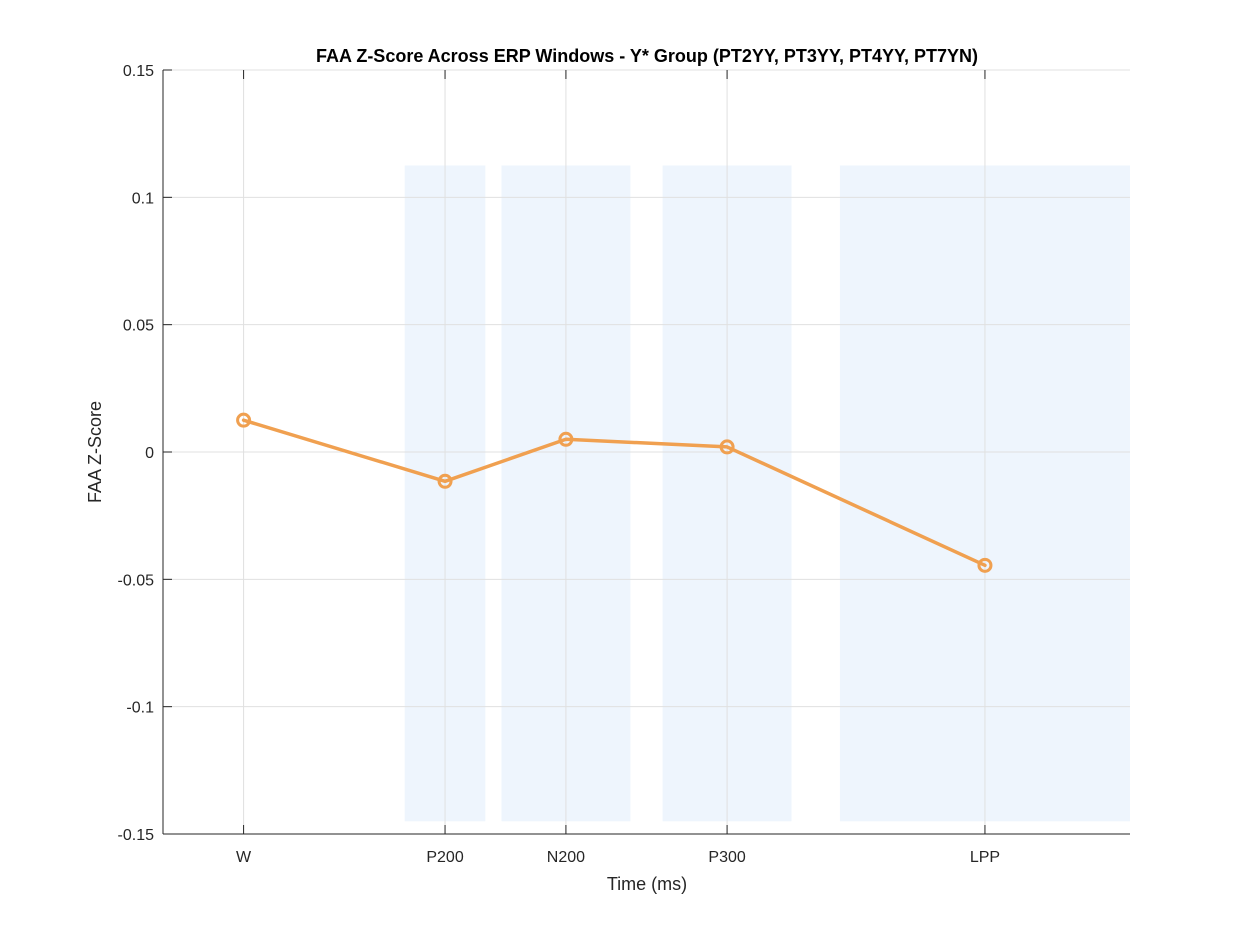 The image size is (1250, 938). Describe the element at coordinates (138, 326) in the screenshot. I see `y-tick-label: 0.05` at that location.